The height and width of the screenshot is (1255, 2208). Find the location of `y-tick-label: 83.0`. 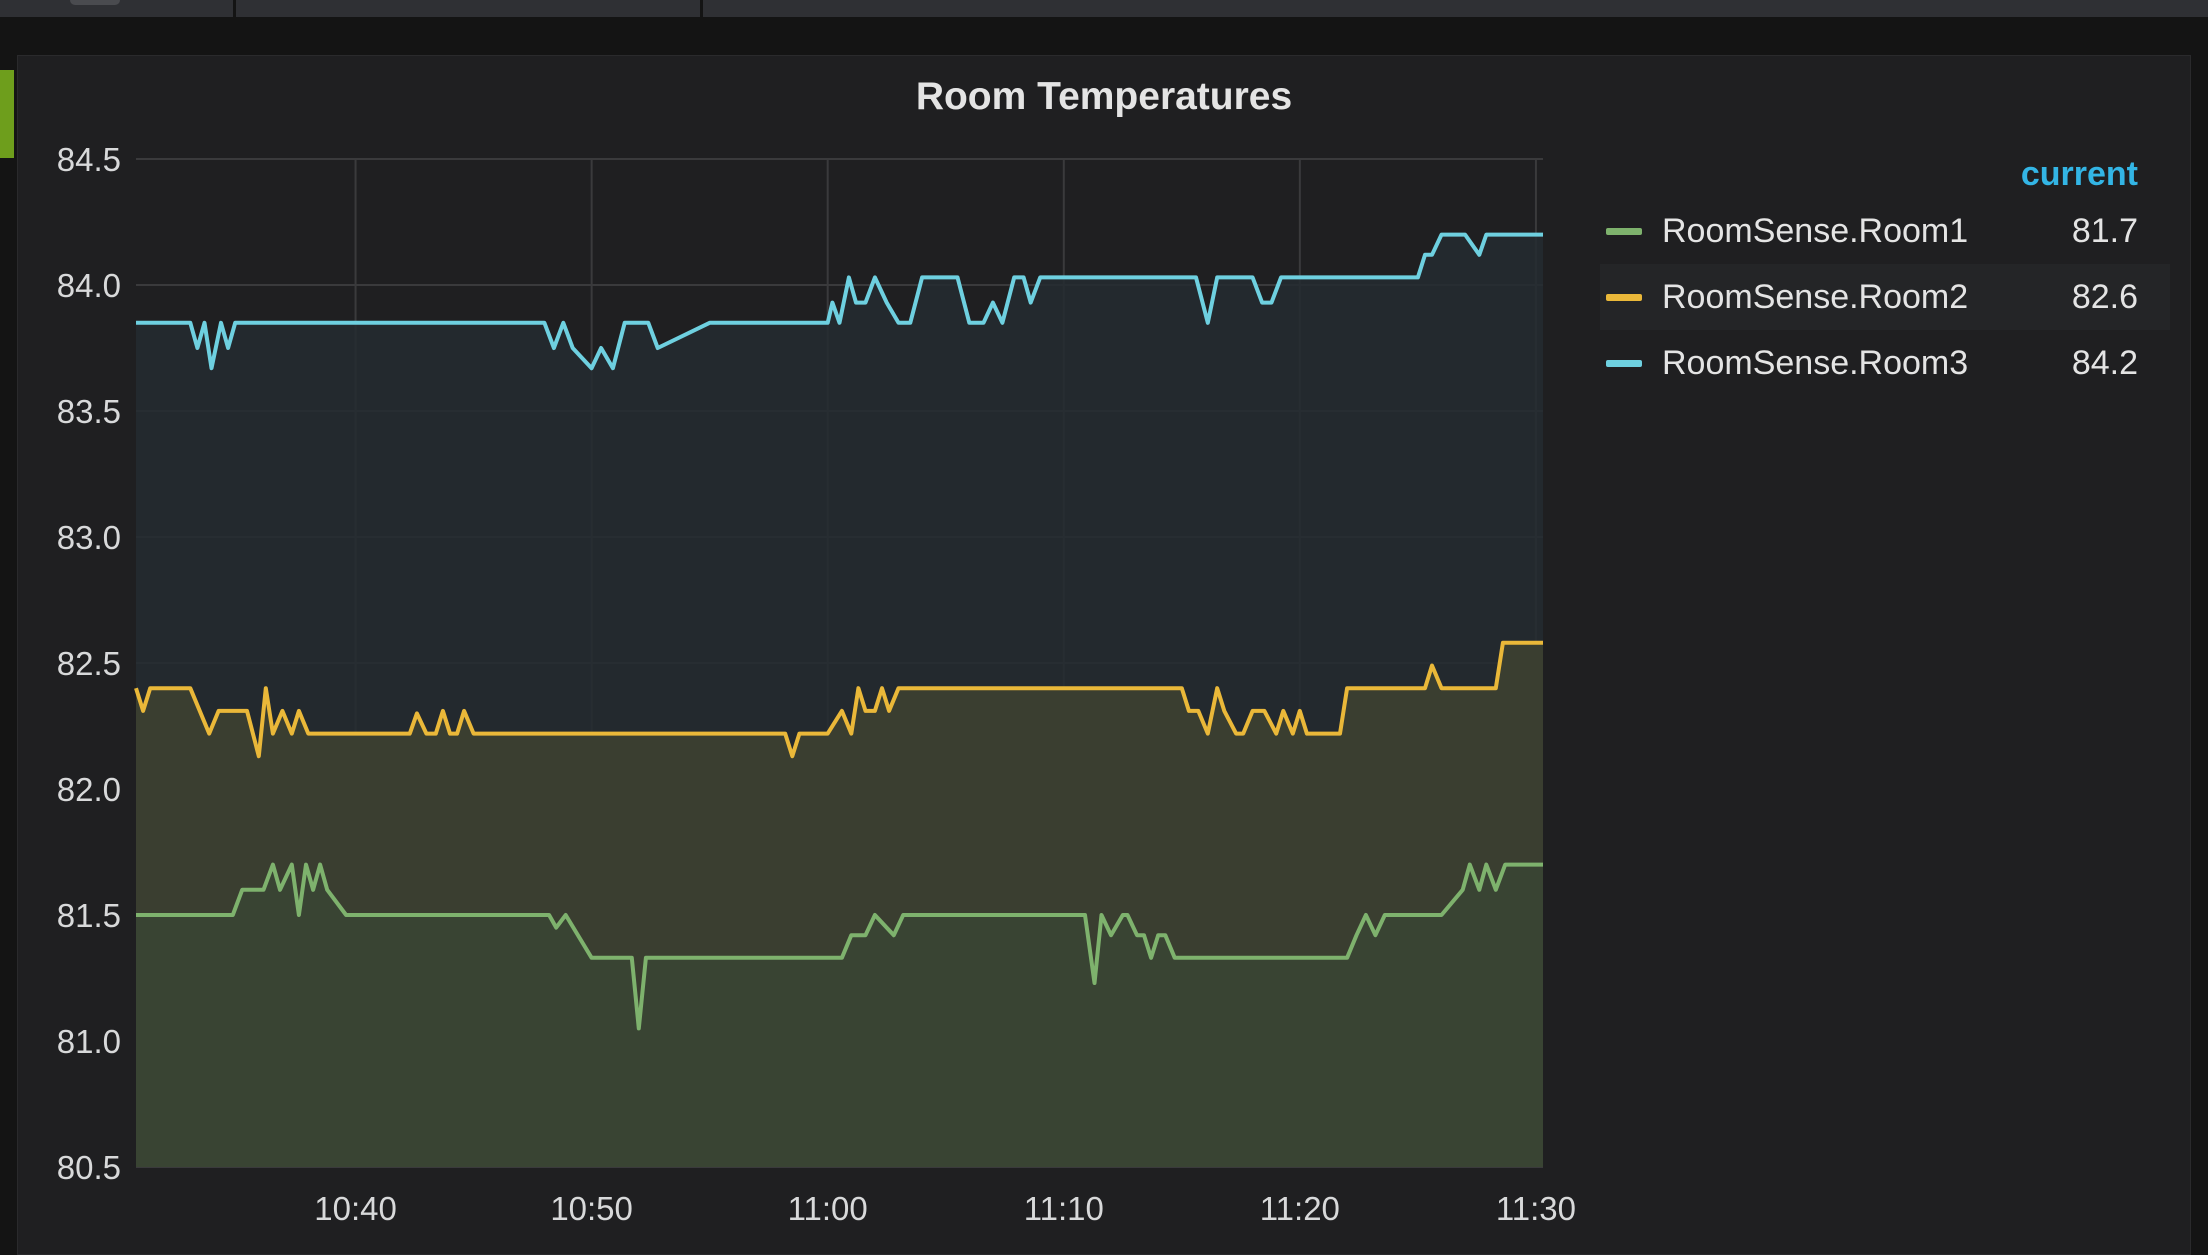

y-tick-label: 83.0 is located at coordinates (89, 537).